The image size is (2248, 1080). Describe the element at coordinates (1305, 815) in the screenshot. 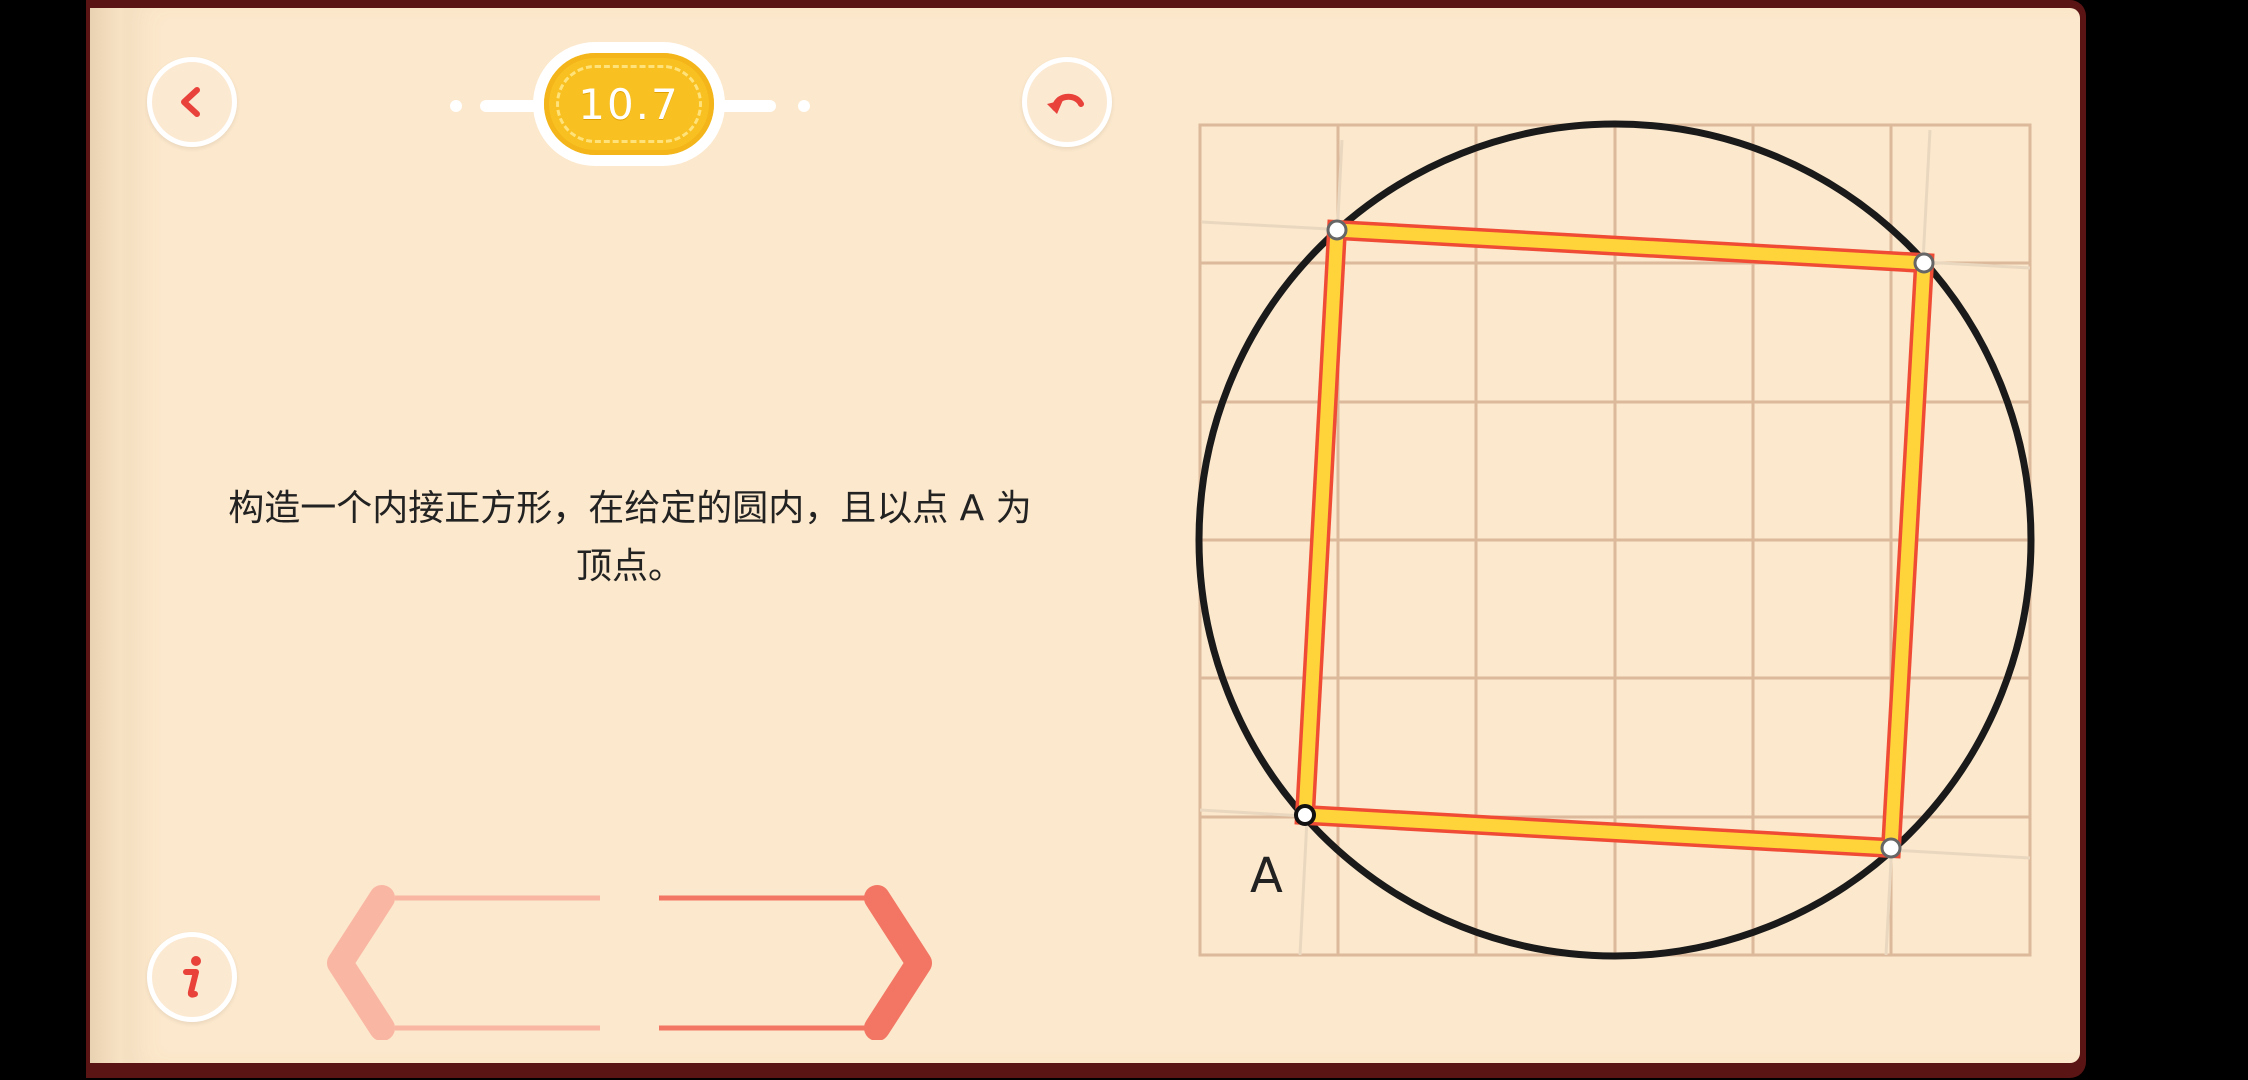

I see `point-a` at that location.